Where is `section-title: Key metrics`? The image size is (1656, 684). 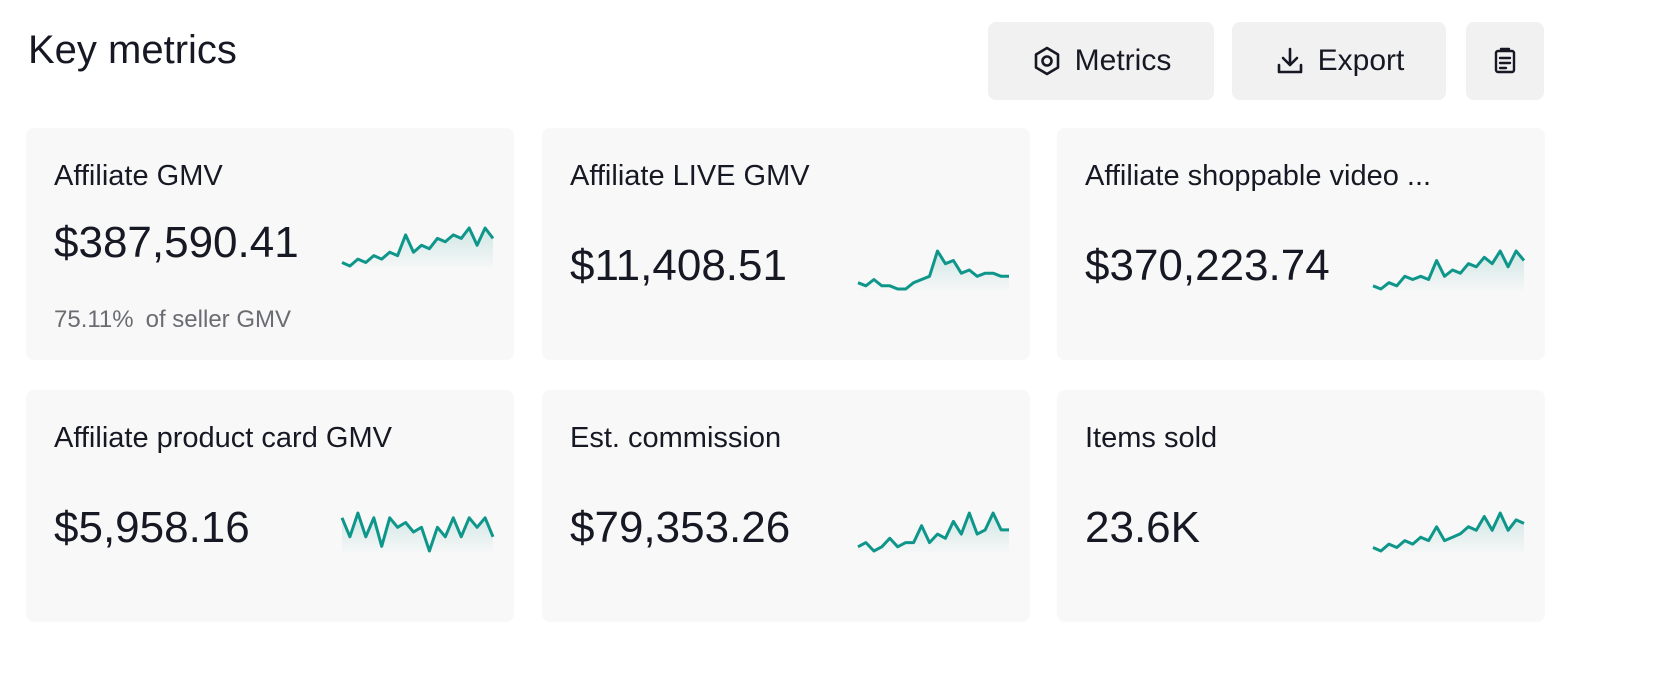 section-title: Key metrics is located at coordinates (132, 50).